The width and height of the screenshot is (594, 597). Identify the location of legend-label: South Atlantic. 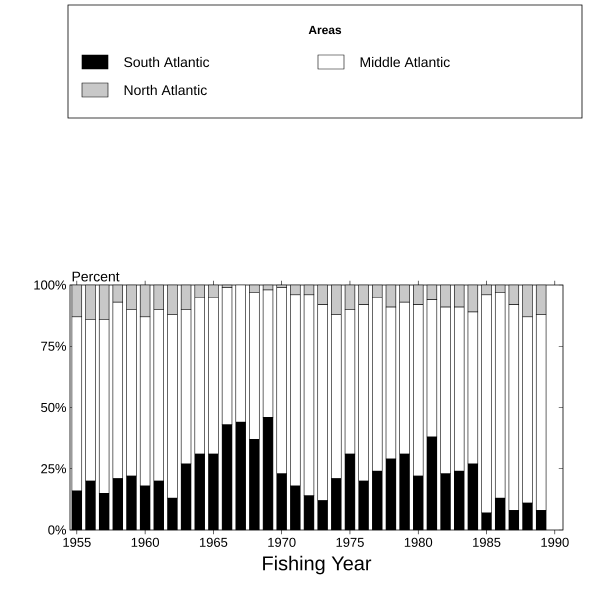
(167, 62).